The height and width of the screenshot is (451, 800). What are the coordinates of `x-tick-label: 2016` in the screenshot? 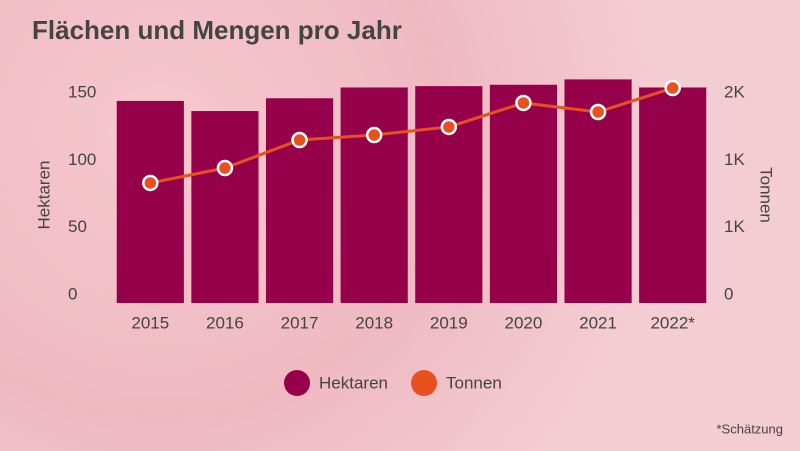 It's located at (225, 322).